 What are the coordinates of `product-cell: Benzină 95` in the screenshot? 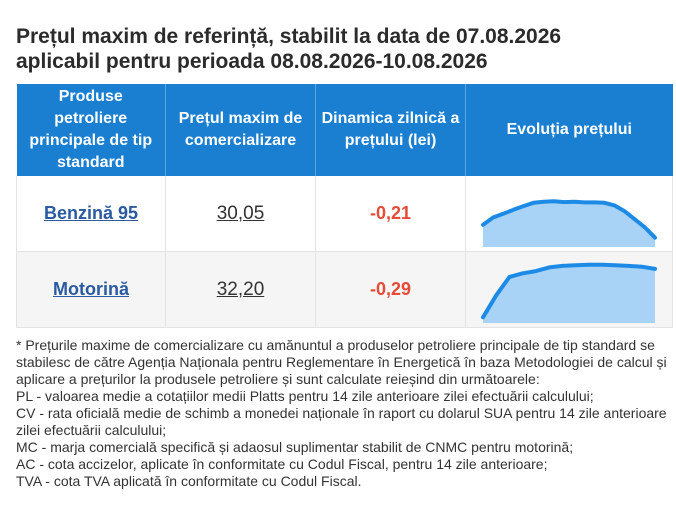 It's located at (91, 214).